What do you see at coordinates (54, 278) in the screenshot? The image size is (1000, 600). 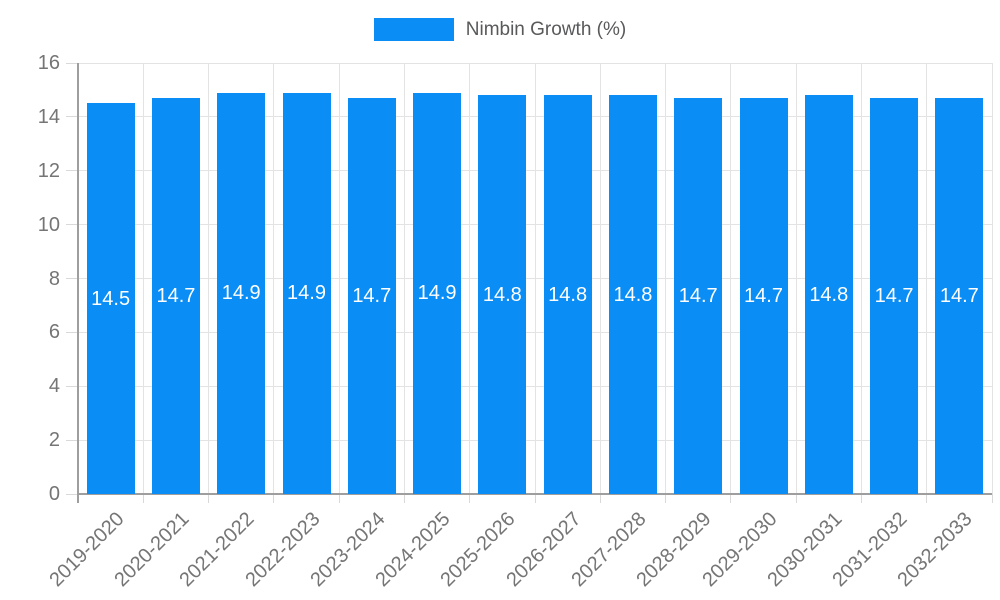 I see `y-tick-label: 8` at bounding box center [54, 278].